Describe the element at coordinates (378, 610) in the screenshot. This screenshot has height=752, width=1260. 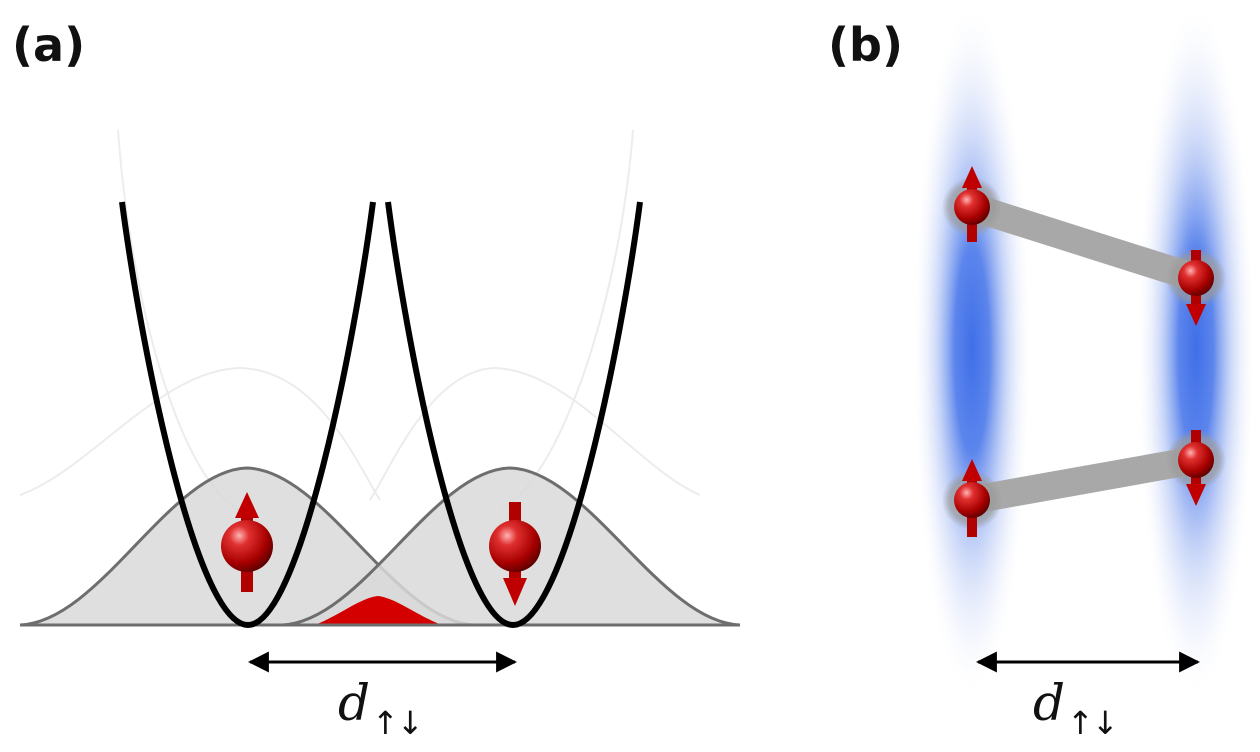
I see `overlap-region` at that location.